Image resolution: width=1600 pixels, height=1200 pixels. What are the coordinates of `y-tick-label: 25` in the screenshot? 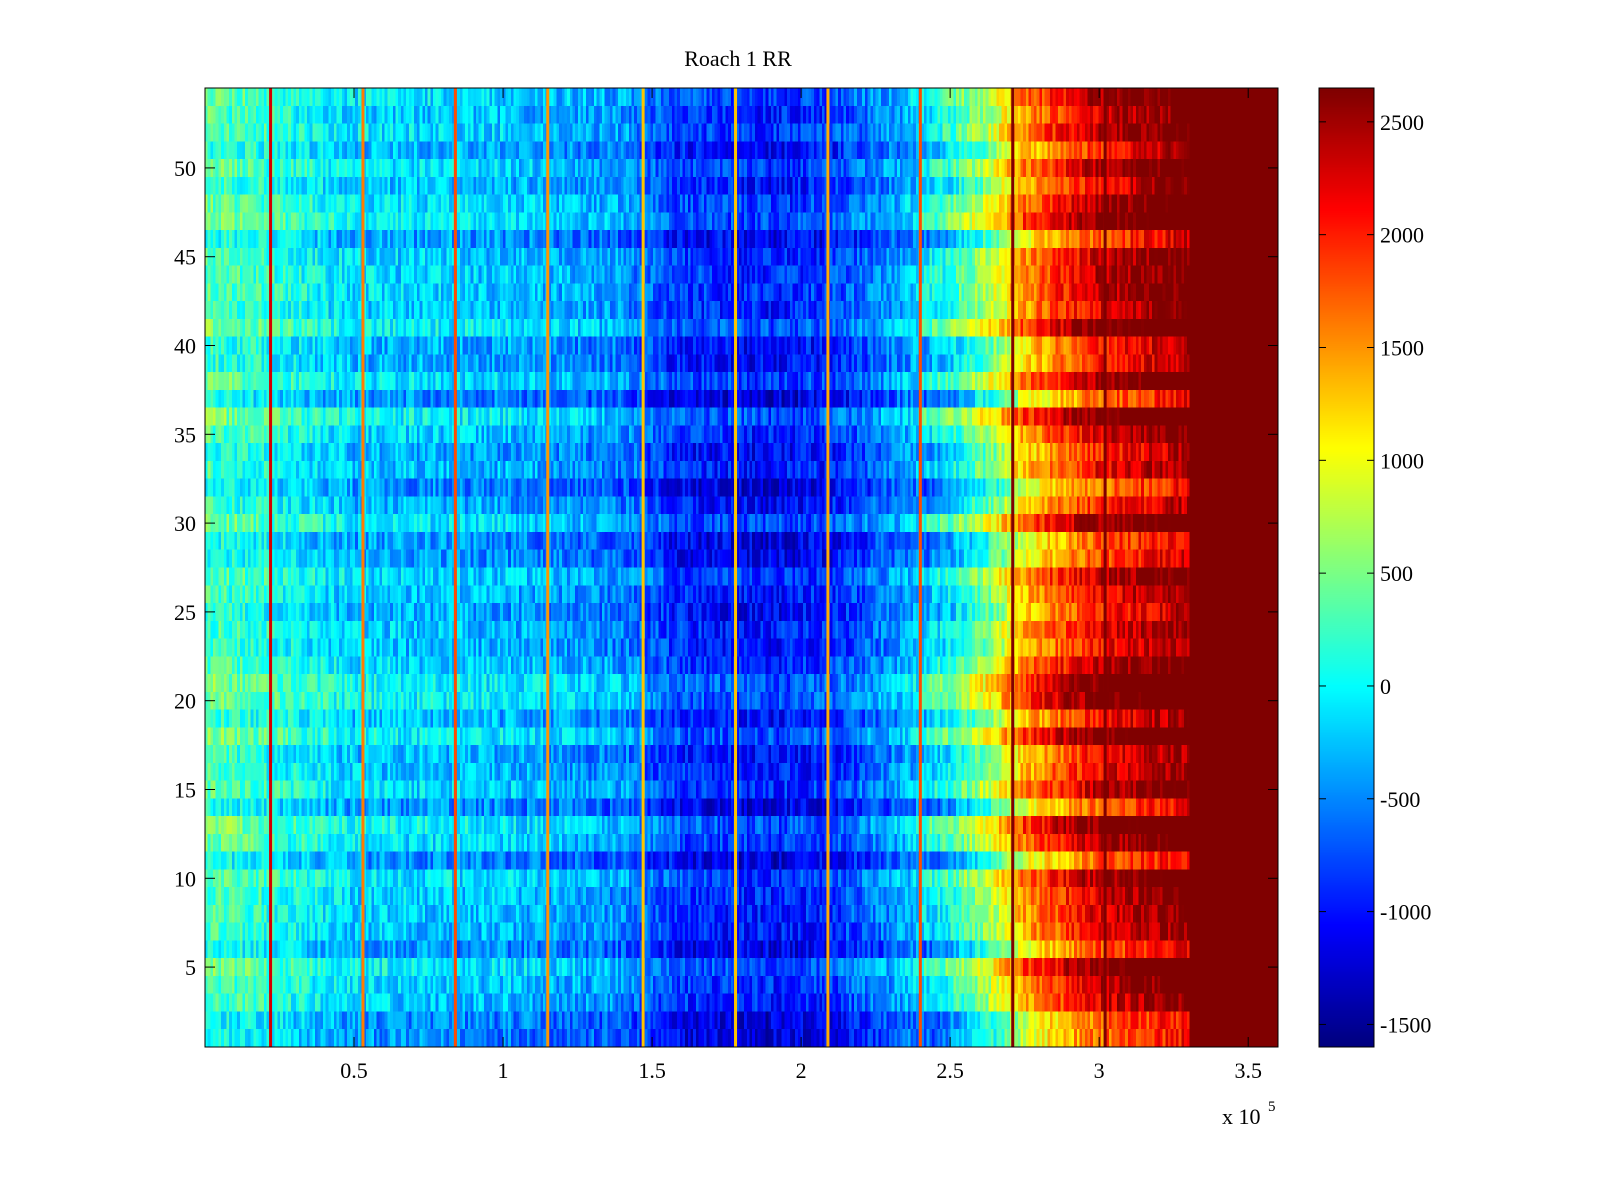 It's located at (185, 612).